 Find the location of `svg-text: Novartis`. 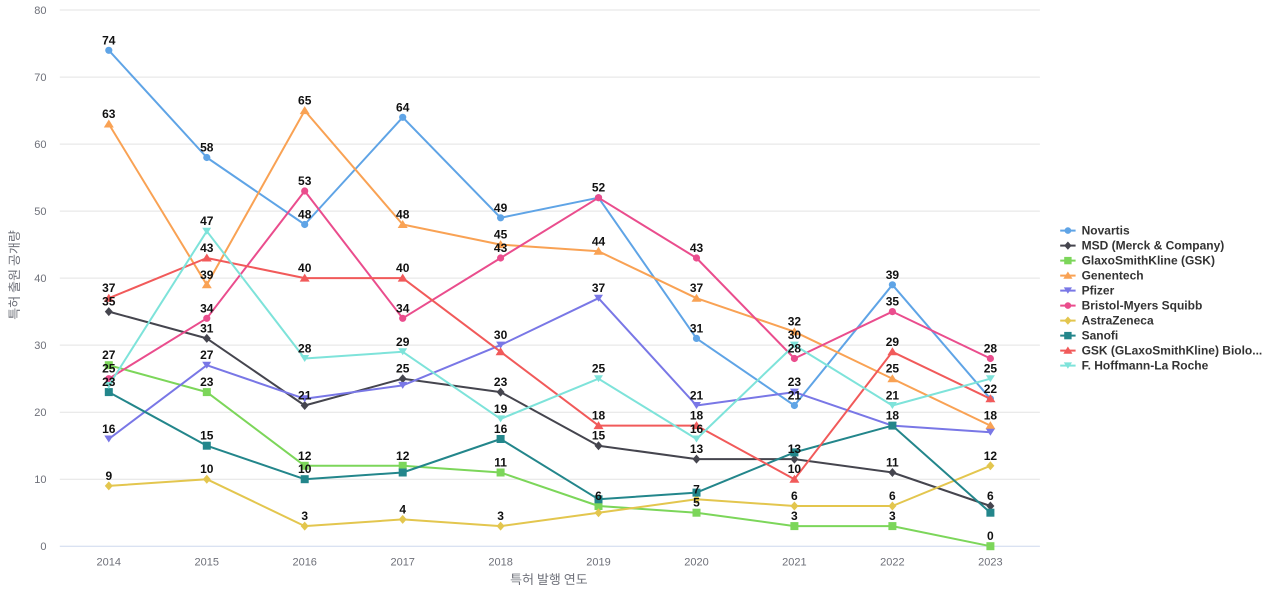

svg-text: Novartis is located at coordinates (1106, 231).